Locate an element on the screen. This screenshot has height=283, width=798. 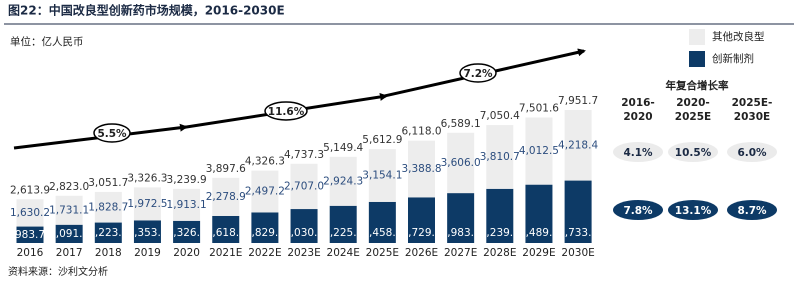
source: 资料来源：沙利文分析 is located at coordinates (58, 271).